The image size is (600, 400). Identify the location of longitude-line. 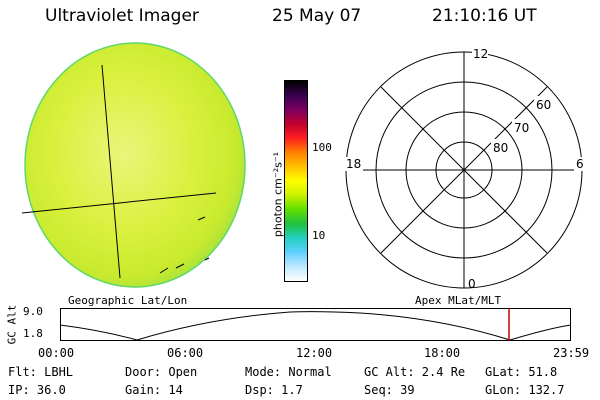
(111, 171).